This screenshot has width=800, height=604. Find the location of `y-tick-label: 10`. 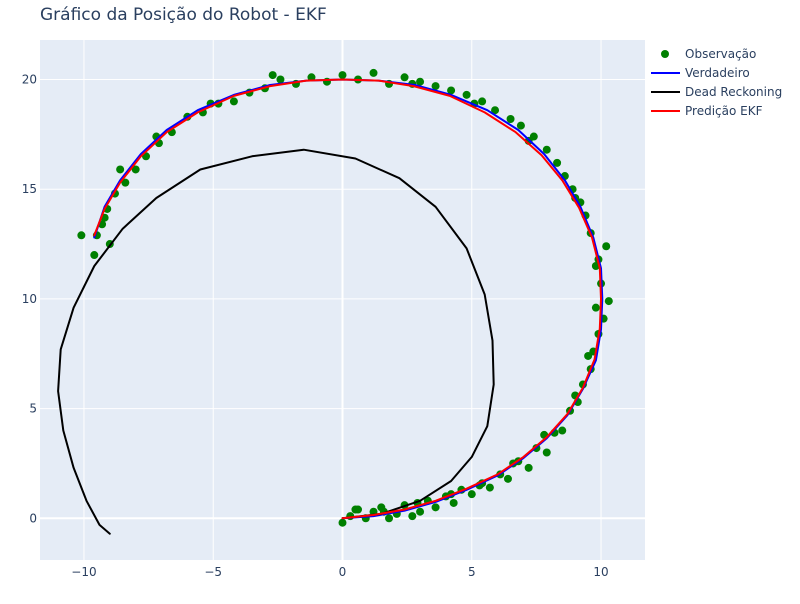

y-tick-label: 10 is located at coordinates (29, 299).